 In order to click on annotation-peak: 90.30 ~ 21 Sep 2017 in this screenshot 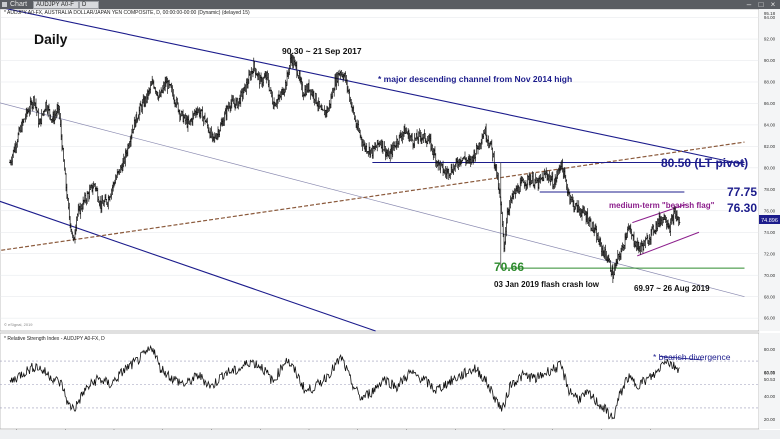, I will do `click(322, 51)`.